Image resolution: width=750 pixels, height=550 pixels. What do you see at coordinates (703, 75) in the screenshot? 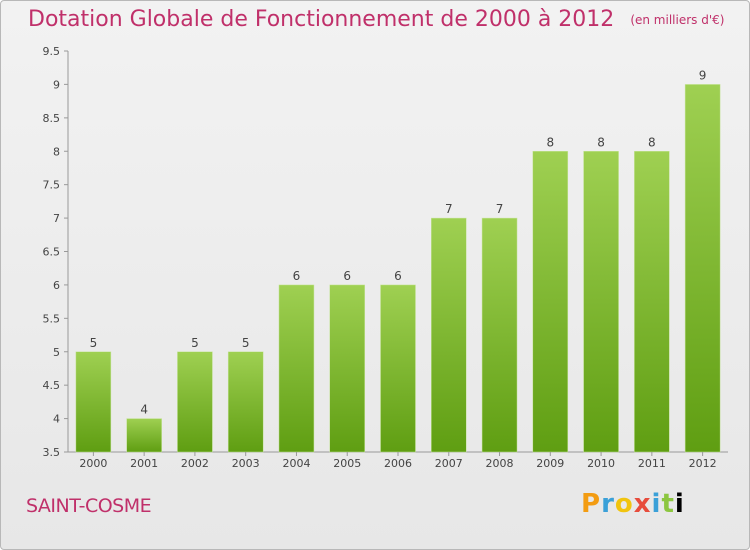
I see `bar-value-label: 9` at bounding box center [703, 75].